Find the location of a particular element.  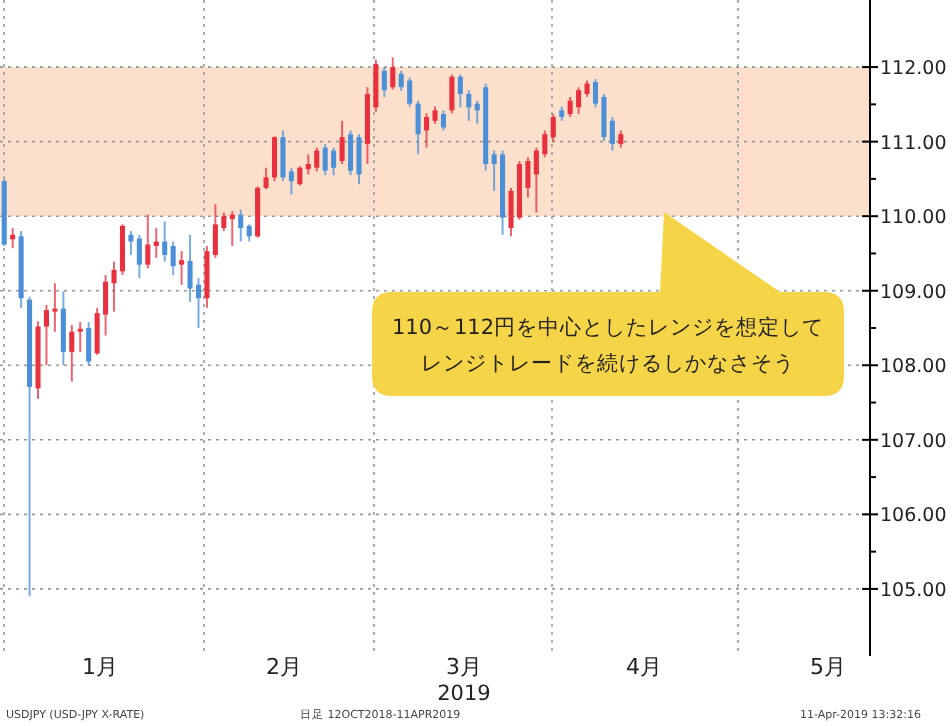

y-tick-label: 105.00 is located at coordinates (913, 590).